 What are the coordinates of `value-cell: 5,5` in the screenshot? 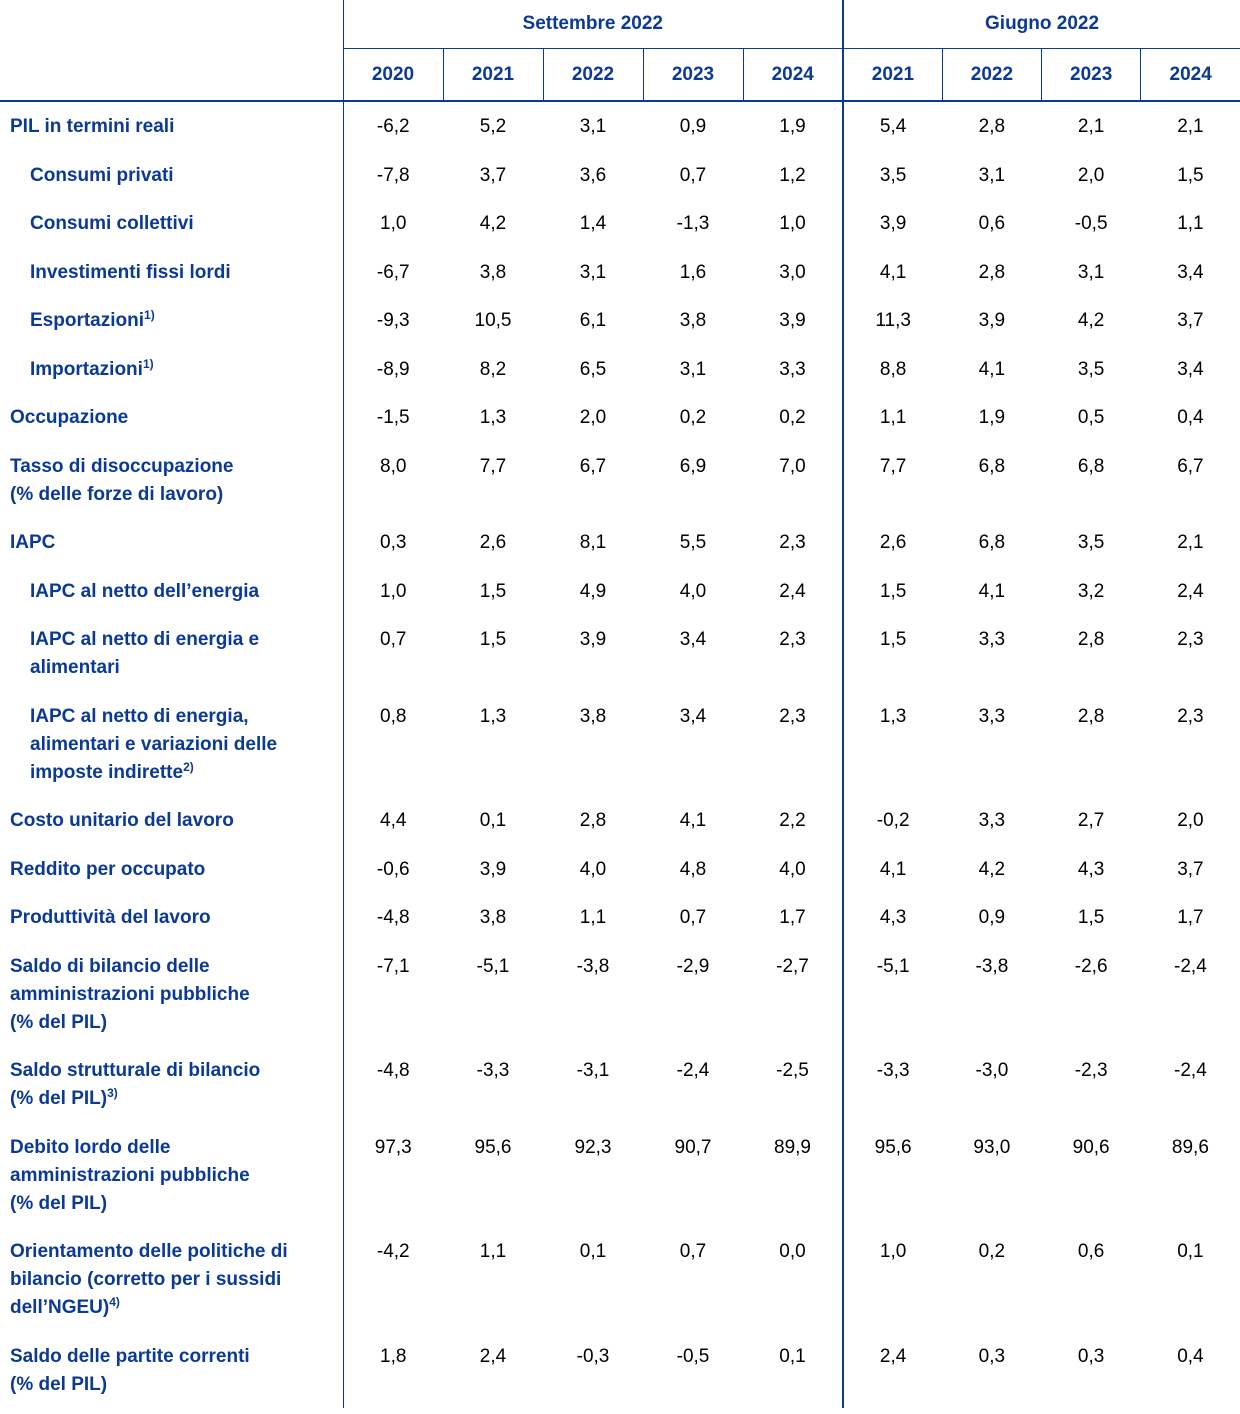 It's located at (693, 542).